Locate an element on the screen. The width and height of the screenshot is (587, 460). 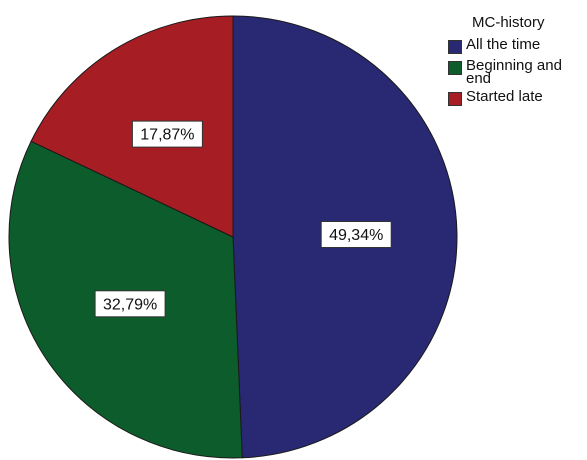
legend-item-started-late: Started late is located at coordinates (516, 97).